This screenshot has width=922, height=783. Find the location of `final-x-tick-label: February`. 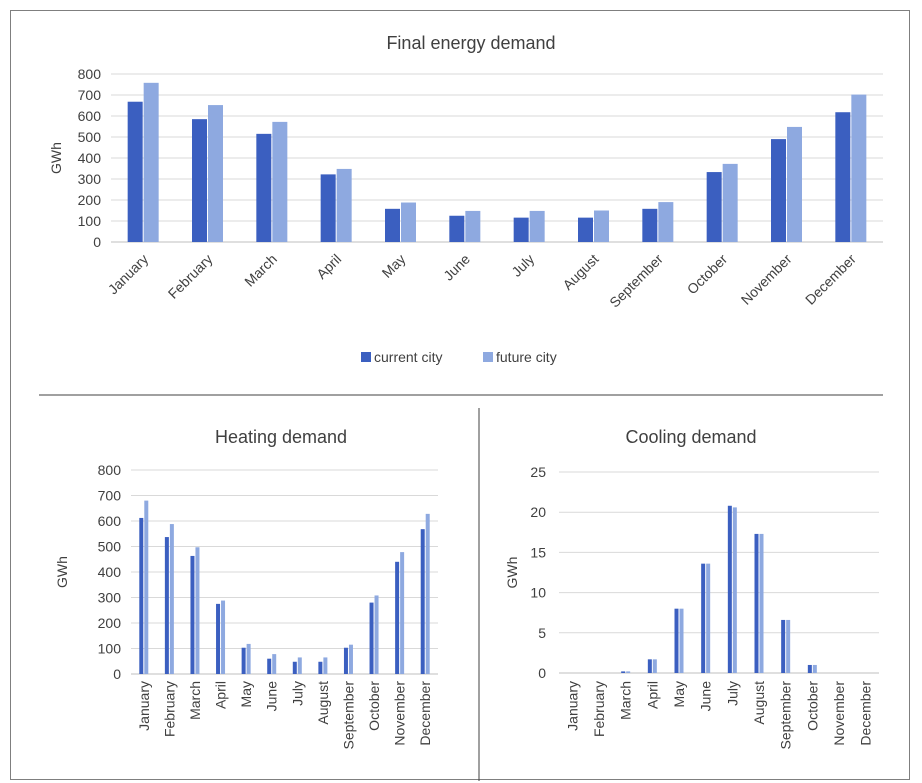

final-x-tick-label: February is located at coordinates (190, 276).